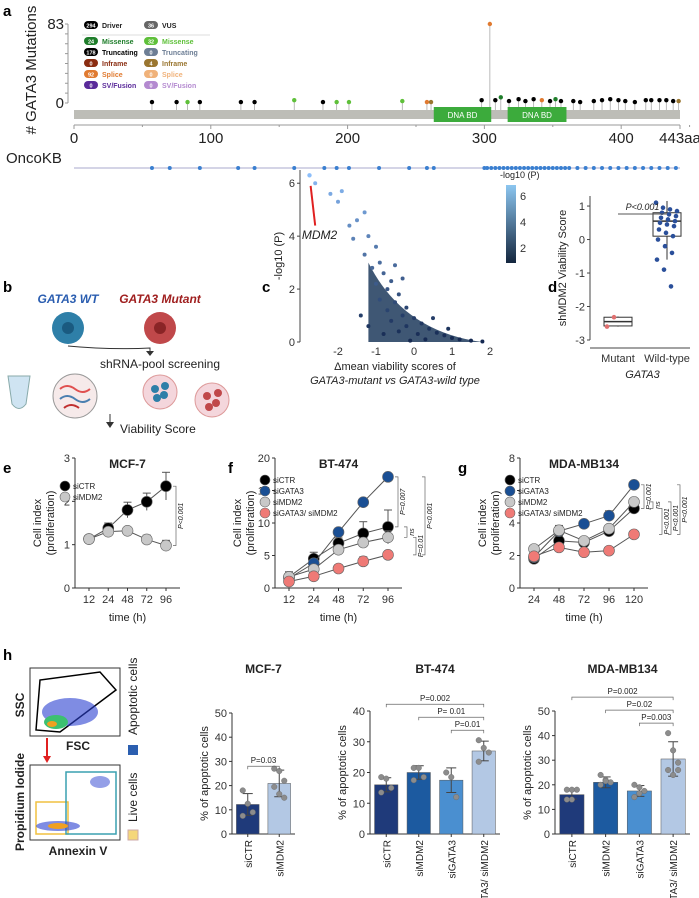 The width and height of the screenshot is (699, 898). I want to click on category-label: siMDM2, so click(420, 858).